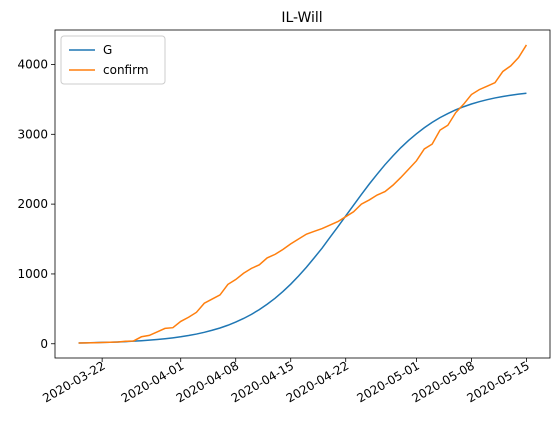 This screenshot has width=560, height=430. Describe the element at coordinates (107, 50) in the screenshot. I see `legend-label: G` at that location.